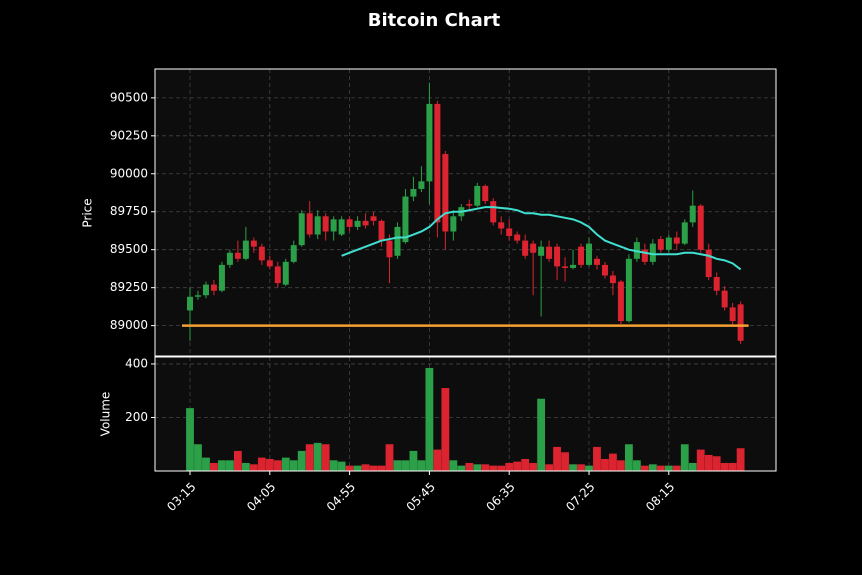 The width and height of the screenshot is (862, 575). I want to click on moving-average, so click(541, 238).